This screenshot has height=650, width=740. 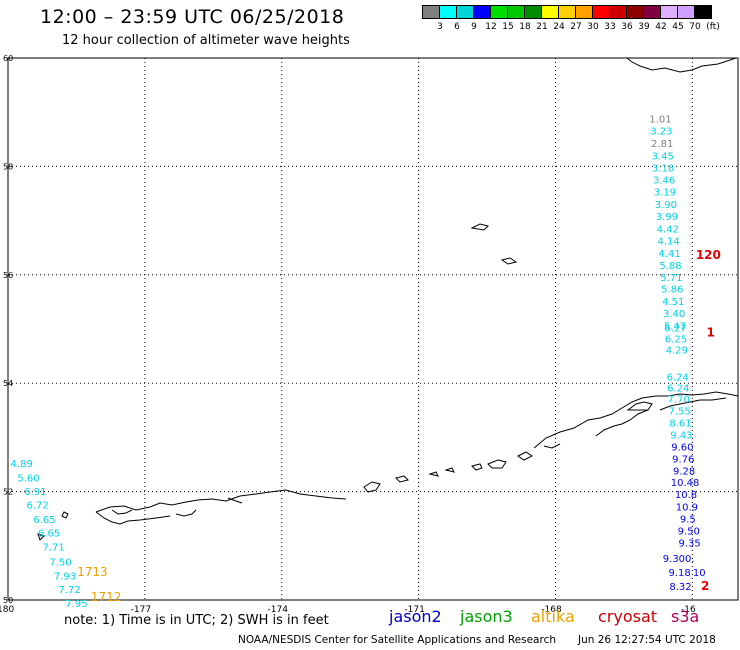 I want to click on wave-height-reading: 3.19, so click(x=665, y=193).